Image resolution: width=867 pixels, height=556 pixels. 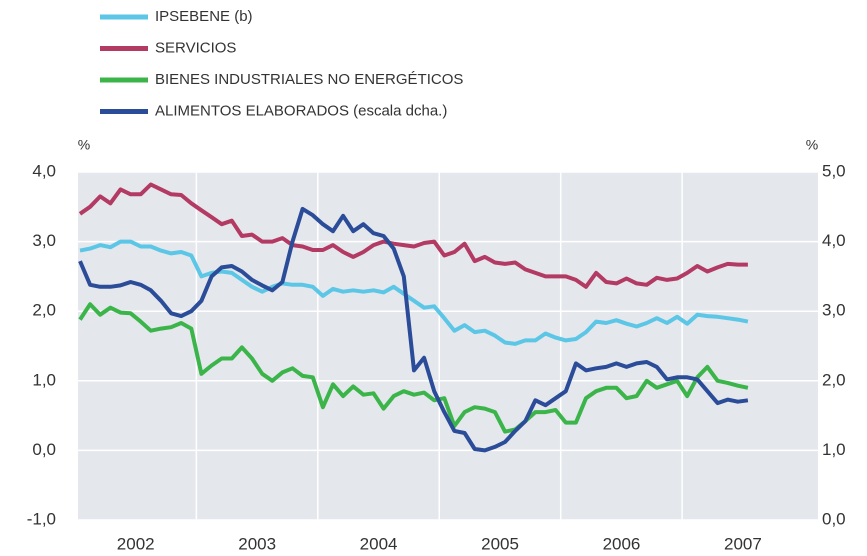 I want to click on y-tick-label: 2,0, so click(x=44, y=310).